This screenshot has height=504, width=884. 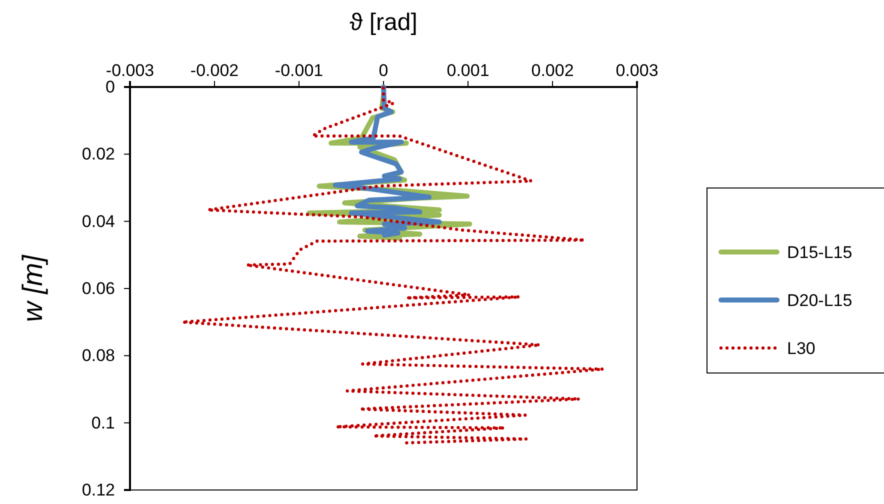 What do you see at coordinates (384, 22) in the screenshot?
I see `x-axis-title: ϑ [rad]` at bounding box center [384, 22].